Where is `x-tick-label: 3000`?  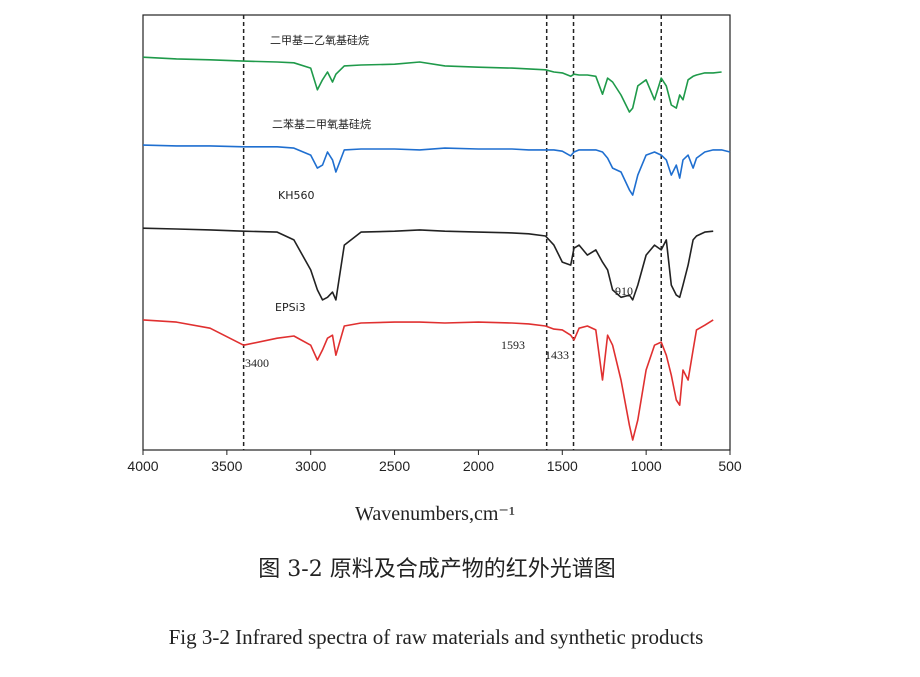 x-tick-label: 3000 is located at coordinates (310, 466).